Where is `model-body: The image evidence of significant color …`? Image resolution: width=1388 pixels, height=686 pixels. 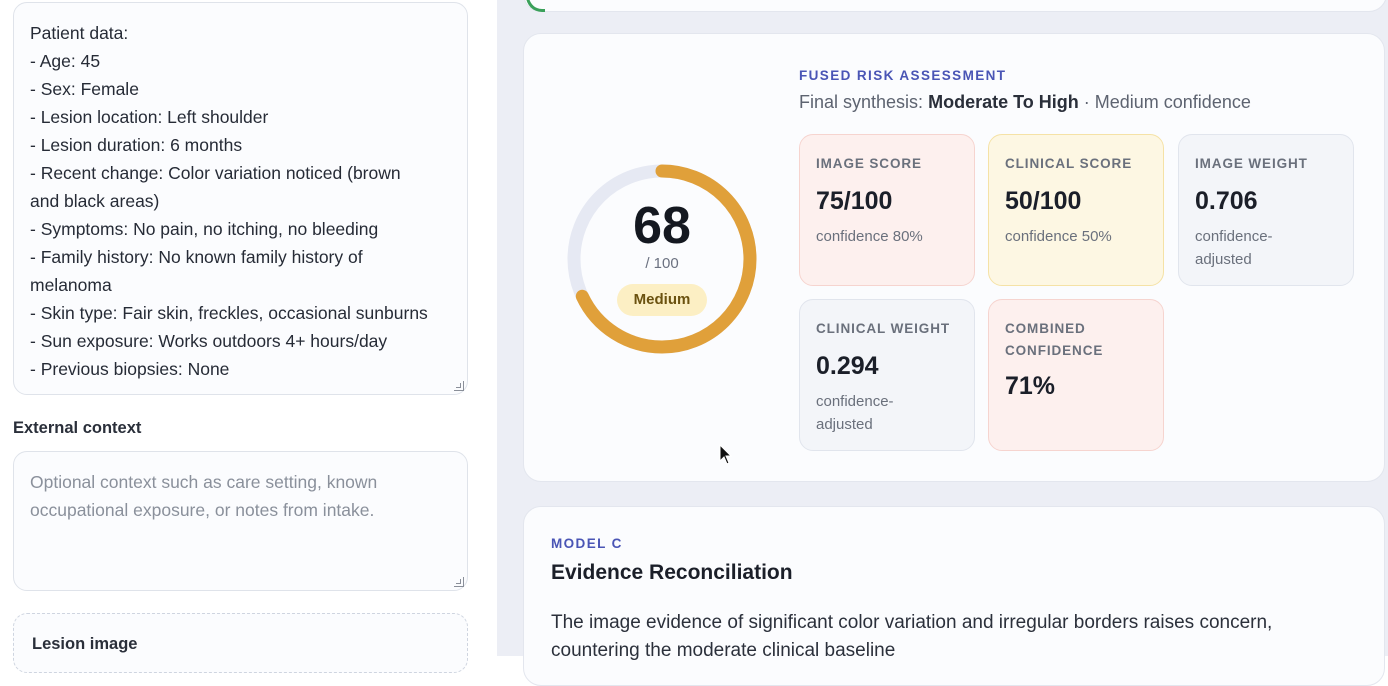
model-body: The image evidence of significant color … is located at coordinates (912, 636).